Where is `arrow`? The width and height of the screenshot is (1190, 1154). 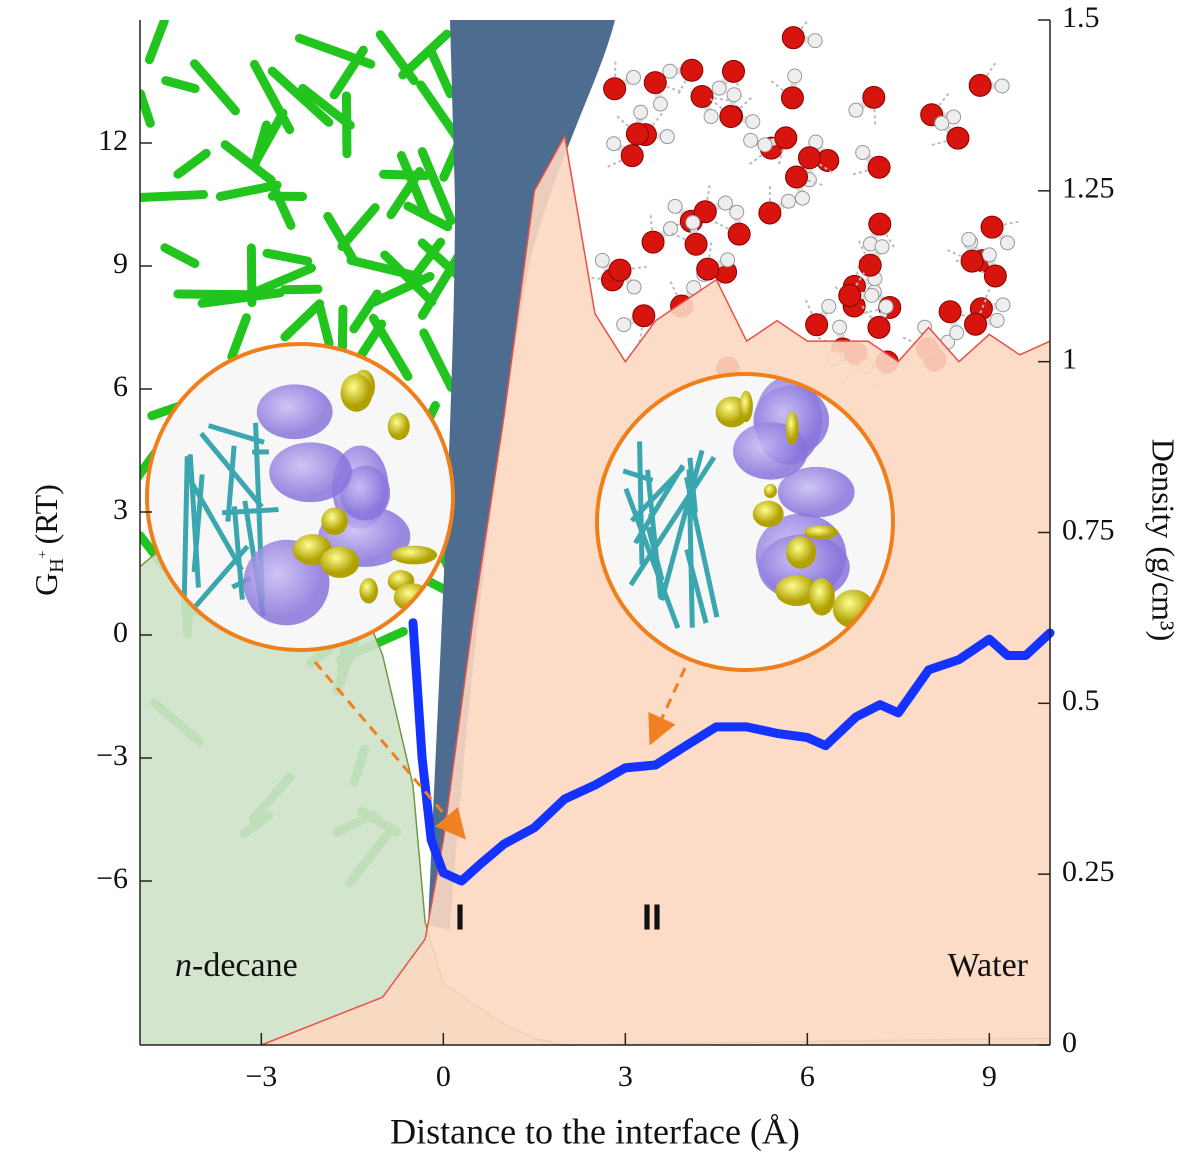 arrow is located at coordinates (389, 750).